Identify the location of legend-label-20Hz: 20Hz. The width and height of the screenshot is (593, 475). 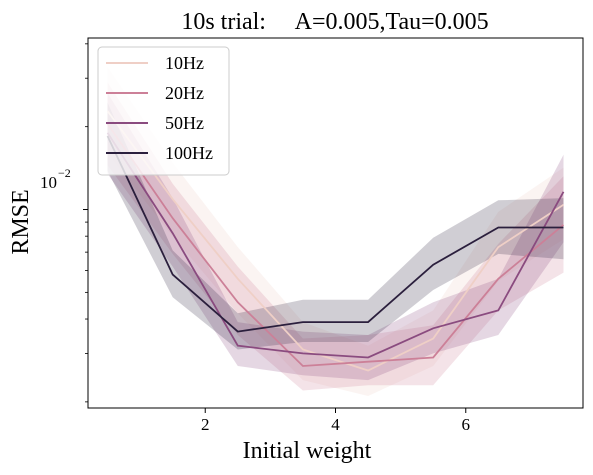
(184, 93).